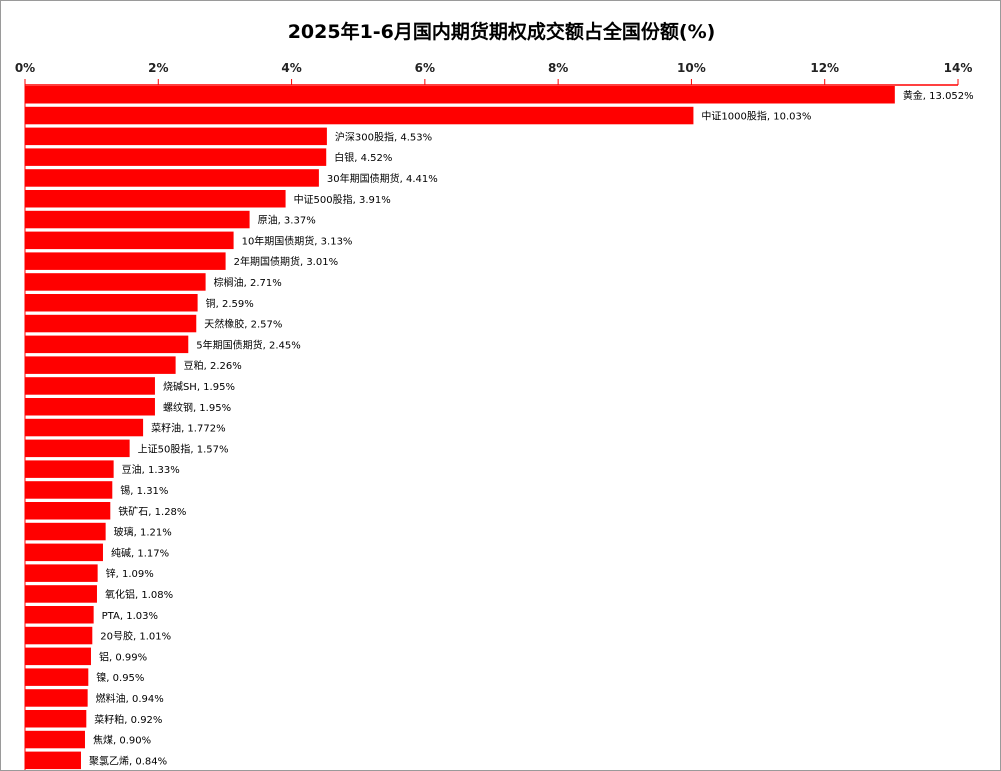 The width and height of the screenshot is (1001, 771). Describe the element at coordinates (122, 740) in the screenshot. I see `bar-data-label: 焦煤, 0.90%` at that location.